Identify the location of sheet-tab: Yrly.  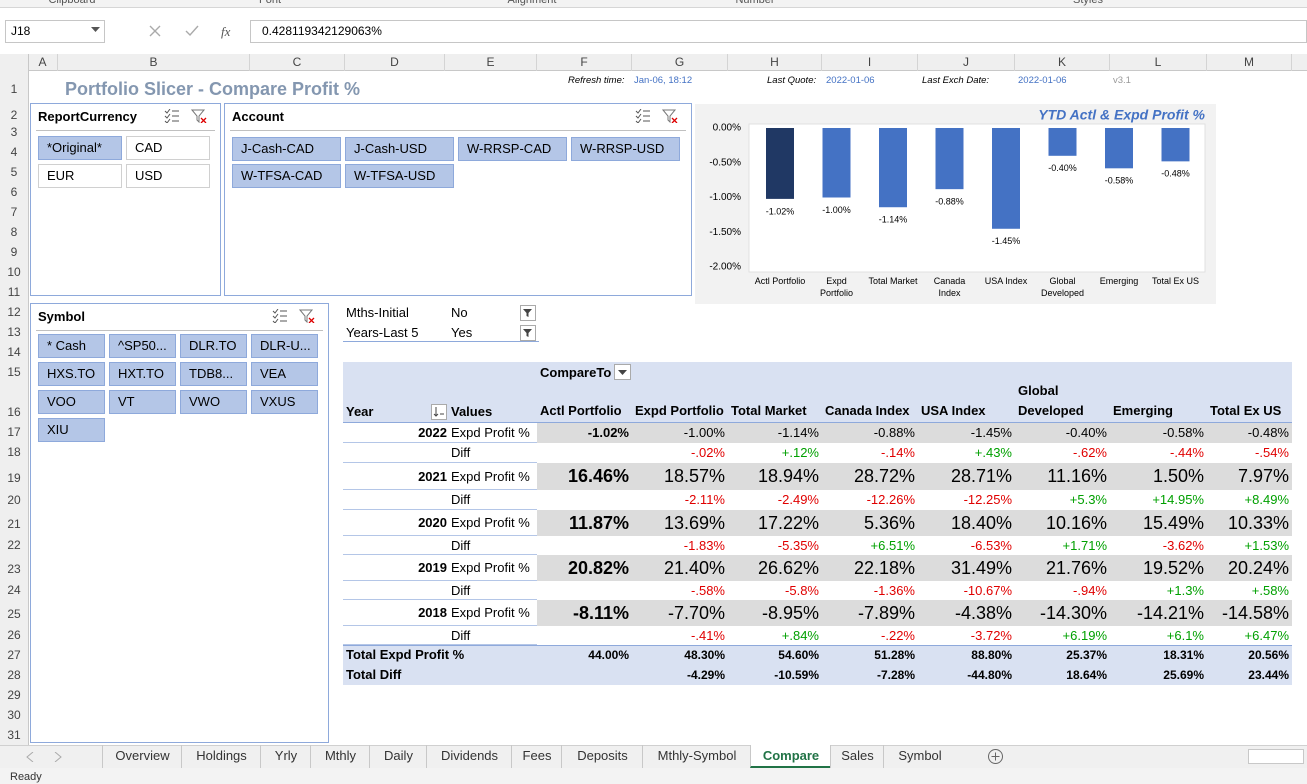
(285, 756).